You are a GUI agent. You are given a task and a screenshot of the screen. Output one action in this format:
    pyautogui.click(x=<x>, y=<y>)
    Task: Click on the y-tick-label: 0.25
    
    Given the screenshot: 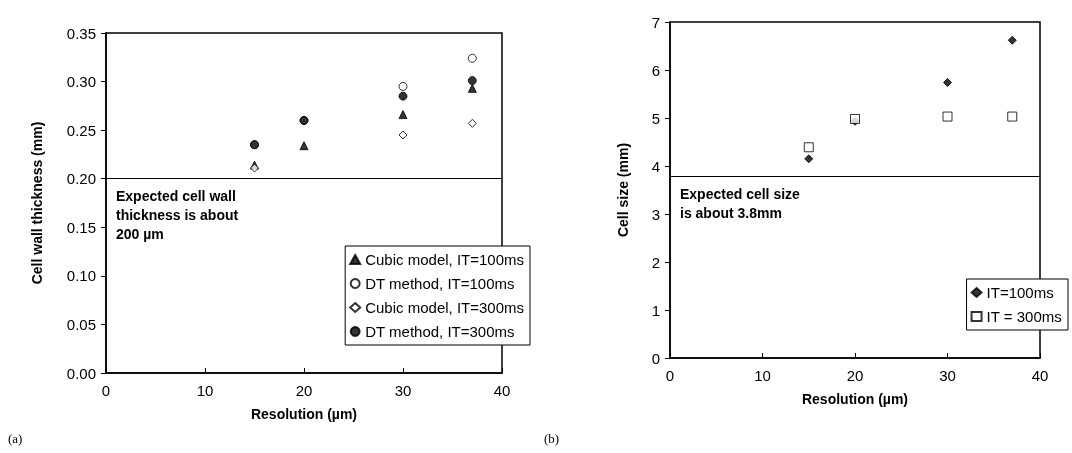 What is the action you would take?
    pyautogui.click(x=81, y=130)
    